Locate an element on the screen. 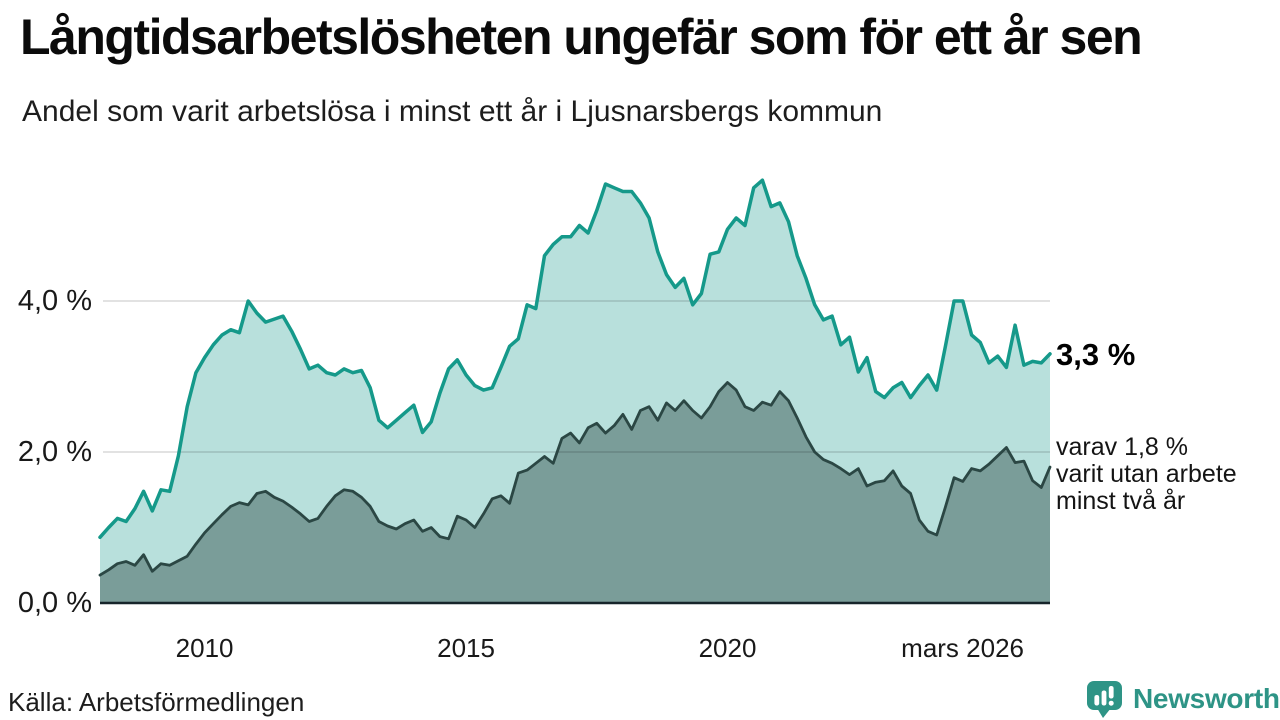 This screenshot has height=720, width=1280. x-tick-label: 2020 is located at coordinates (727, 648).